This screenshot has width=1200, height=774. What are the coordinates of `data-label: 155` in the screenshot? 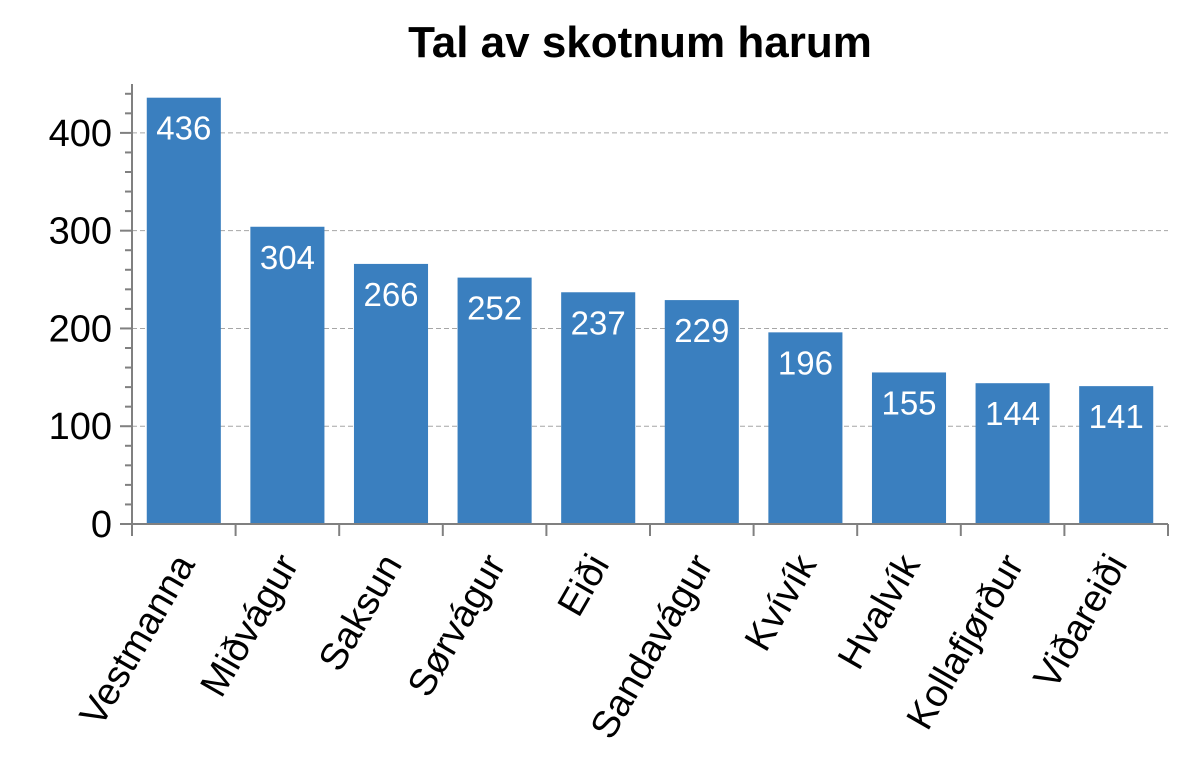 It's located at (908, 402).